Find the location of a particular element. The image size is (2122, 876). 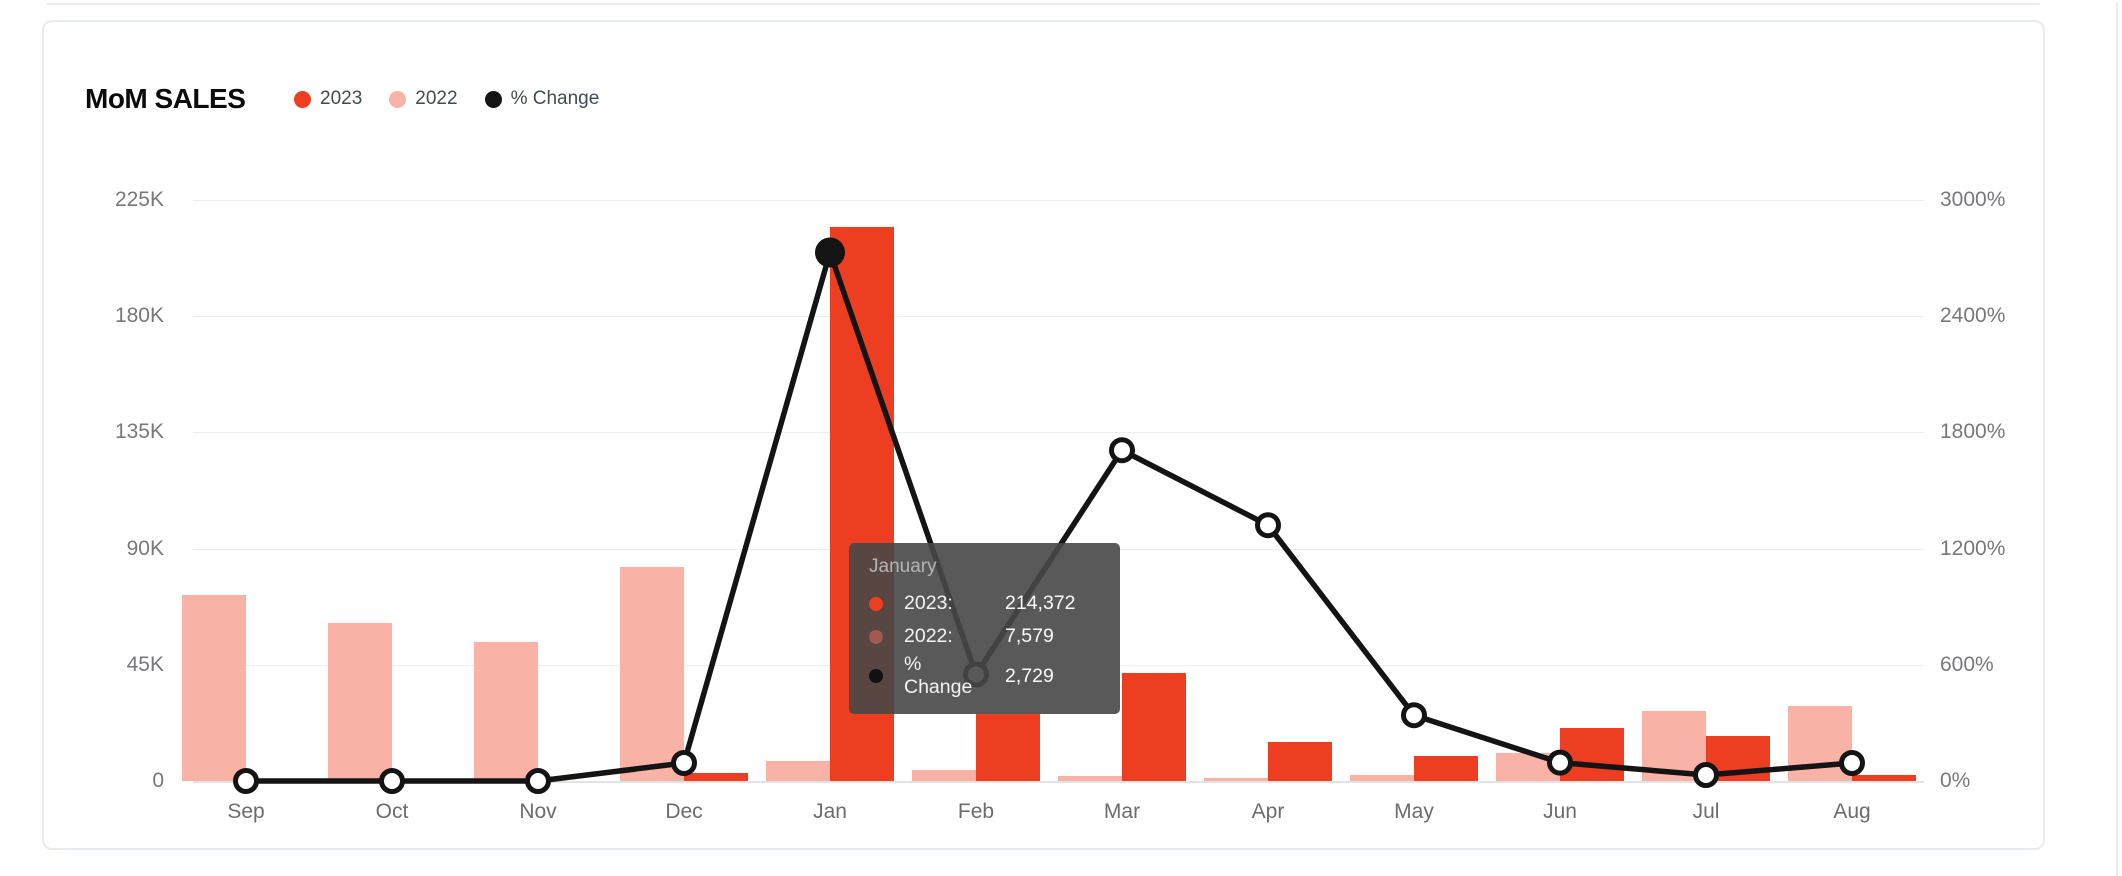

legend-label: 2023 is located at coordinates (341, 98).